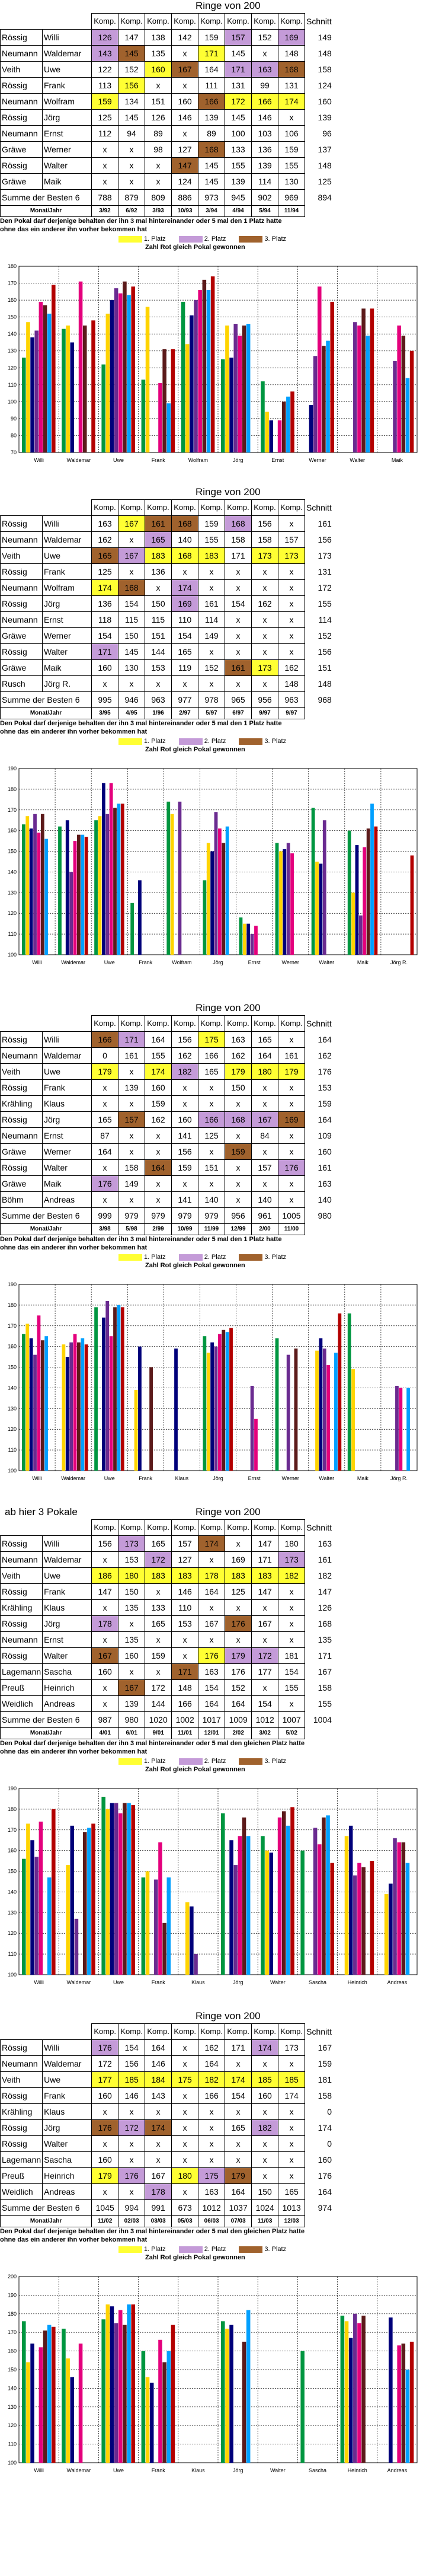 This screenshot has width=423, height=2576. Describe the element at coordinates (211, 667) in the screenshot. I see `score-cell: 152` at that location.